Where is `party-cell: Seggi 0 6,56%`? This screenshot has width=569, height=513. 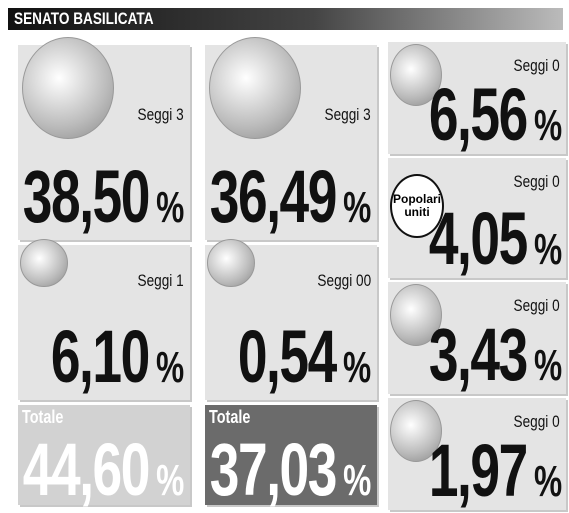
party-cell: Seggi 0 6,56% is located at coordinates (477, 98).